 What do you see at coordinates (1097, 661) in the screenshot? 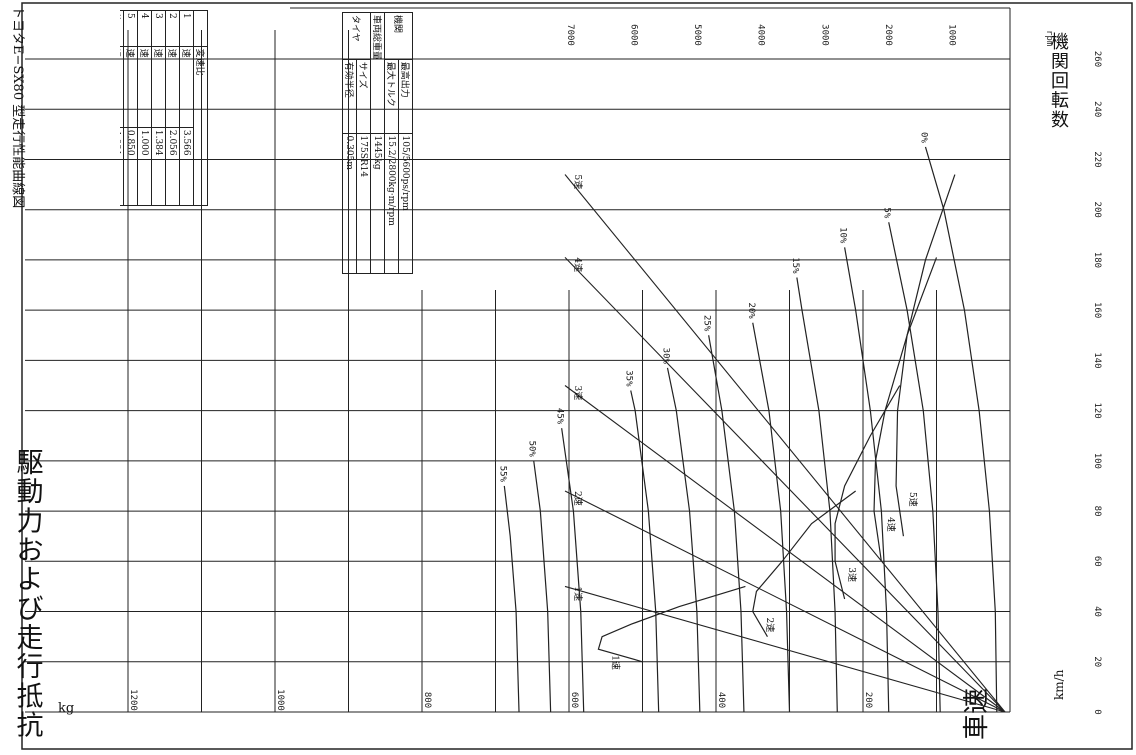
I see `x-tick-label: 20` at bounding box center [1097, 661].